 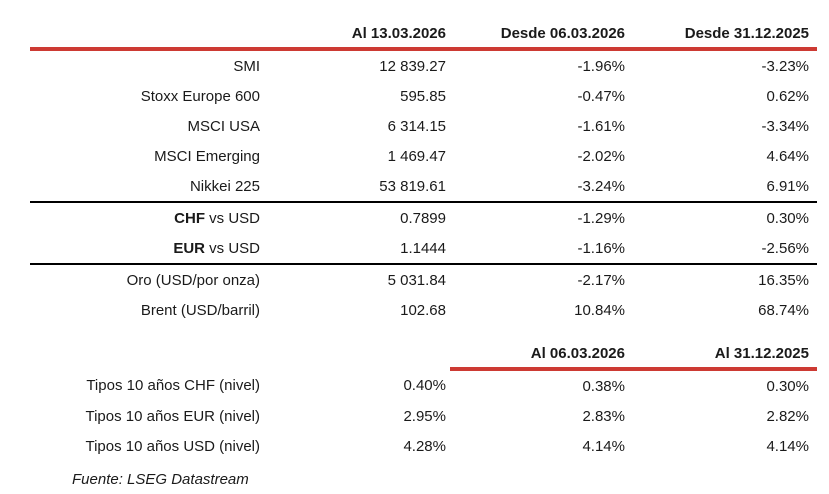 I want to click on cell-change-ytd: 6.91%, so click(x=723, y=187).